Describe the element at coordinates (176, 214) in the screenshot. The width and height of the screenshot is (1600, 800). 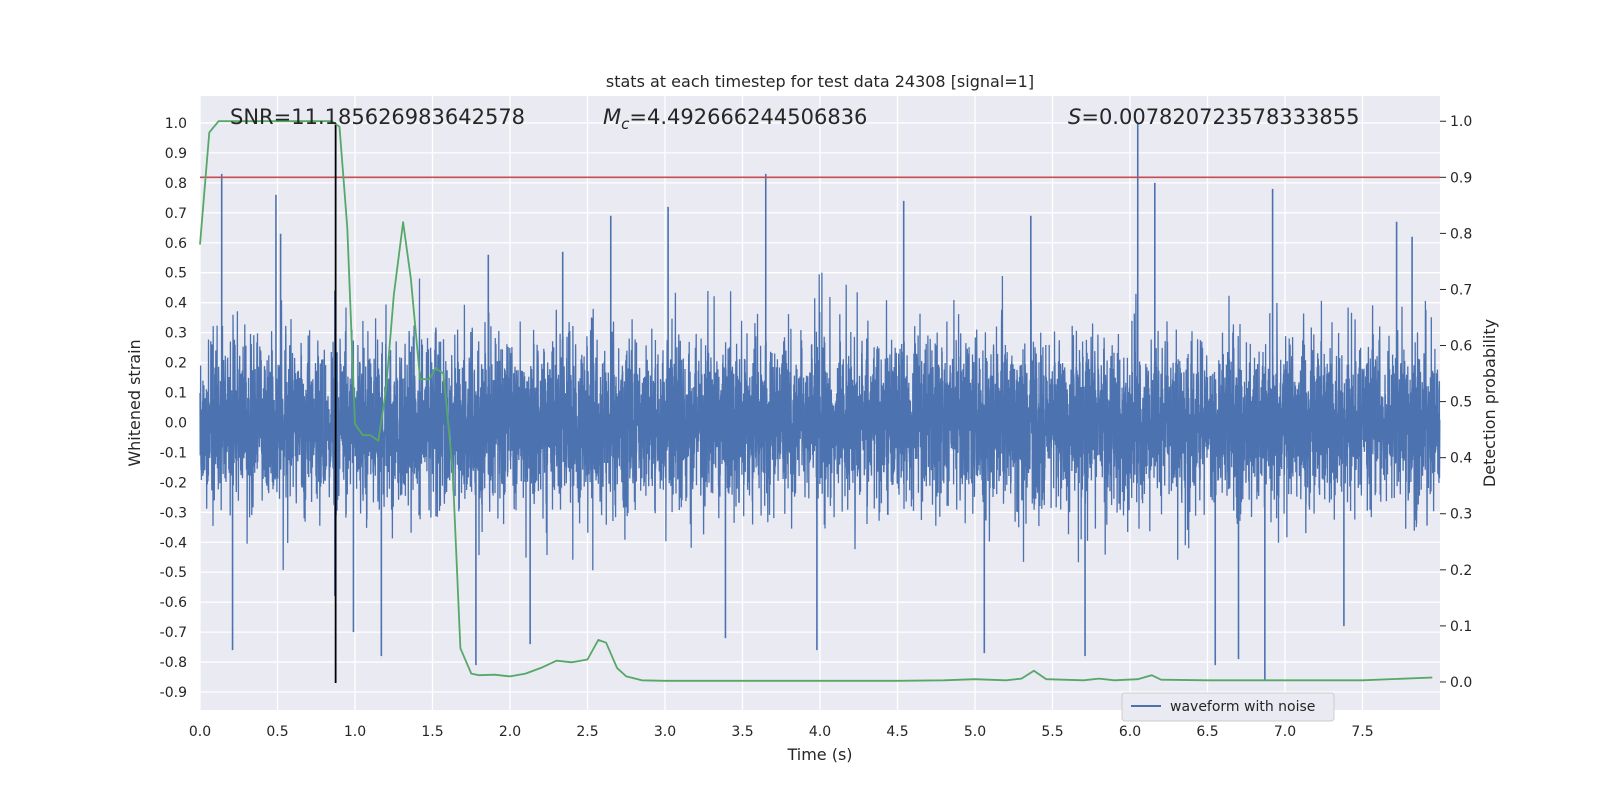
I see `y-tick-label: 0.7` at that location.